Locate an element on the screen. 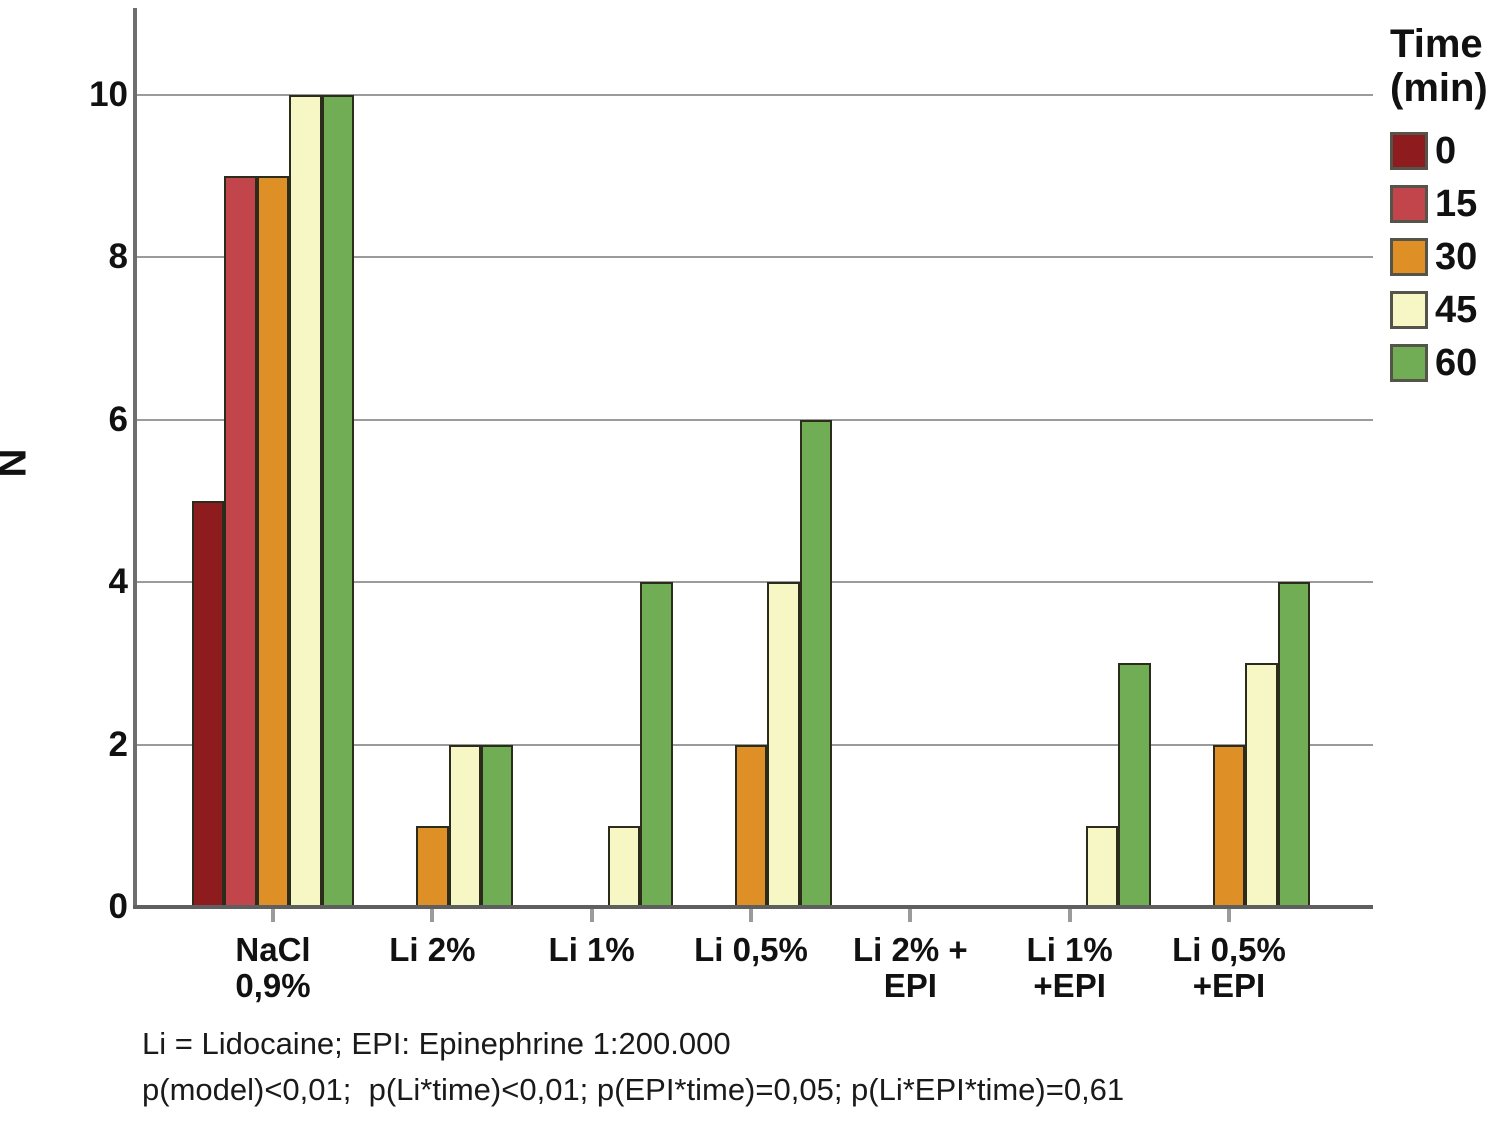  x-category-label-7: Li 0,5% +EPI is located at coordinates (1229, 968).